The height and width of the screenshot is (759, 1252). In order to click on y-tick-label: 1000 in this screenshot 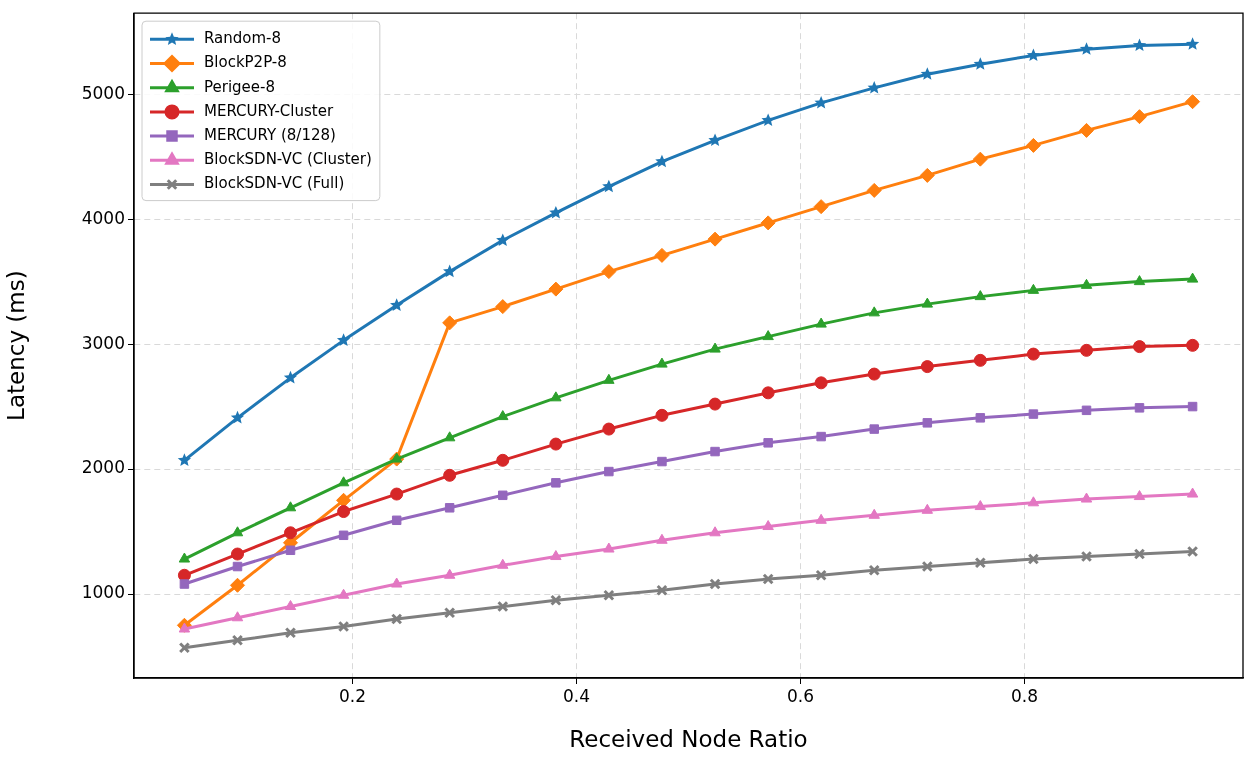, I will do `click(103, 592)`.